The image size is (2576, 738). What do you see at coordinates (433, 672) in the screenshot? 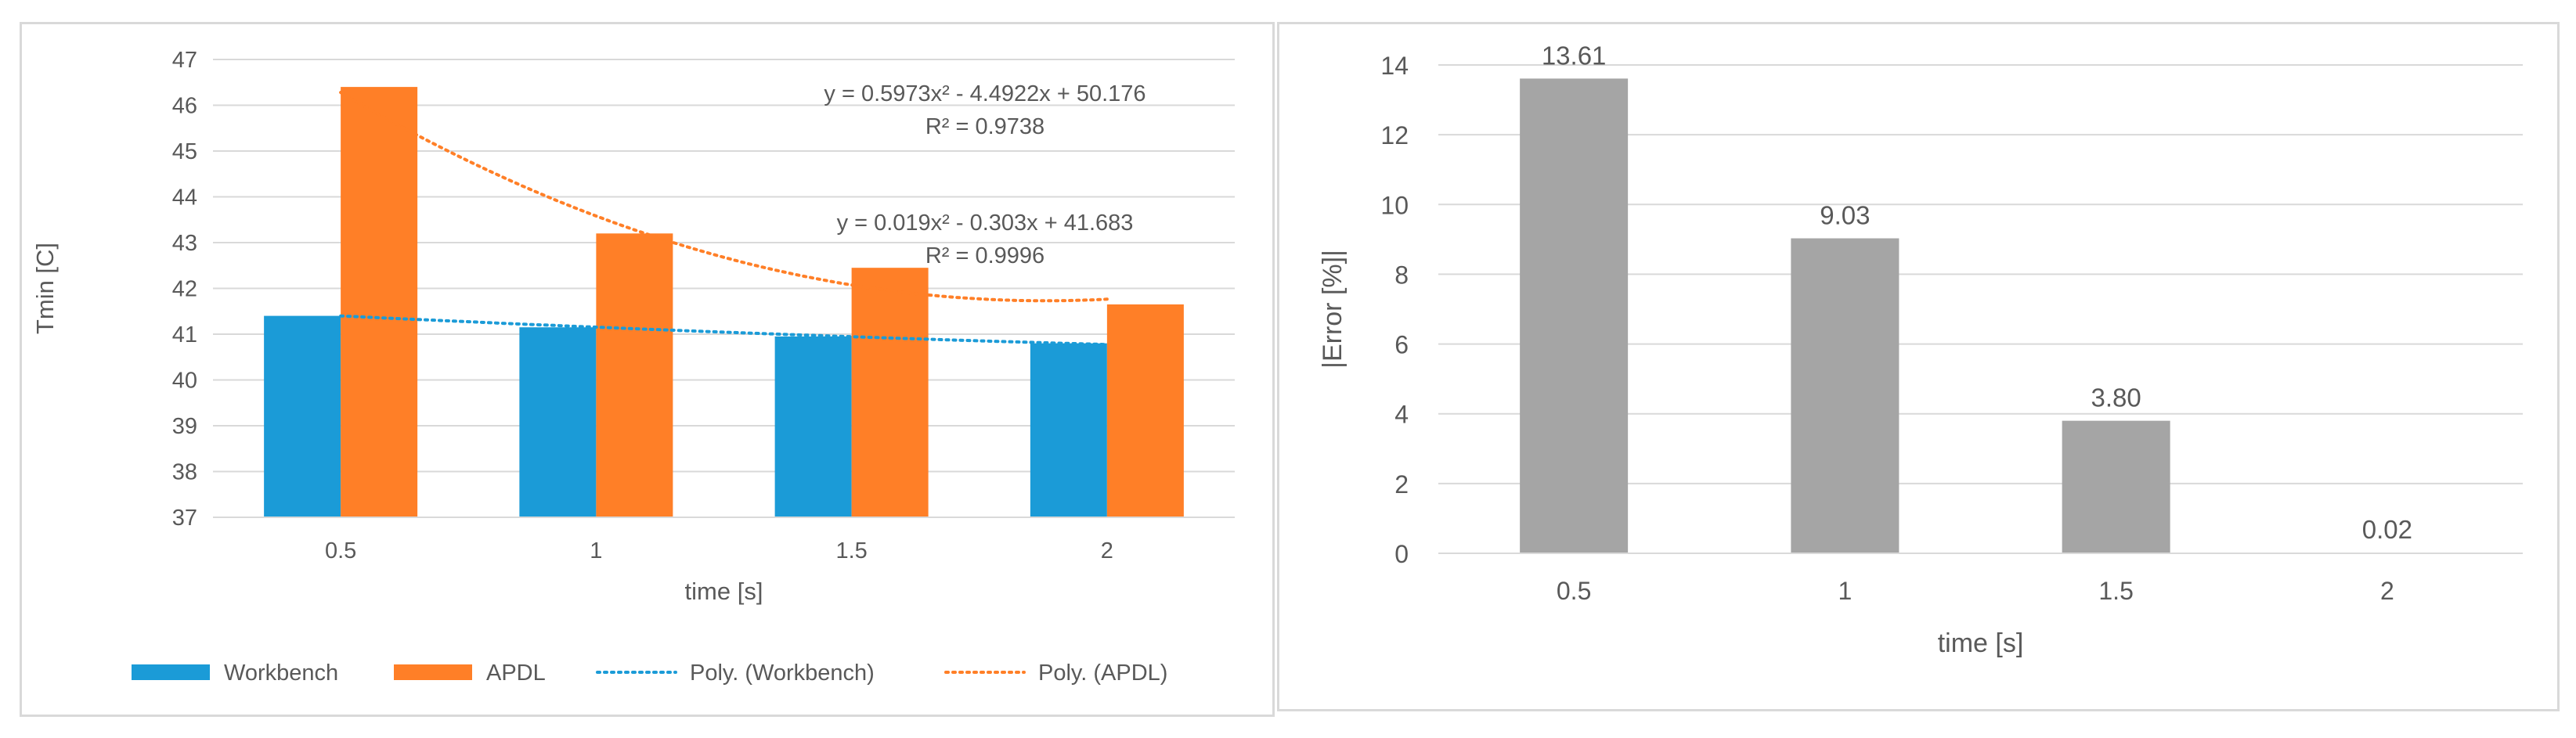
I see `legend-swatch-apdl` at bounding box center [433, 672].